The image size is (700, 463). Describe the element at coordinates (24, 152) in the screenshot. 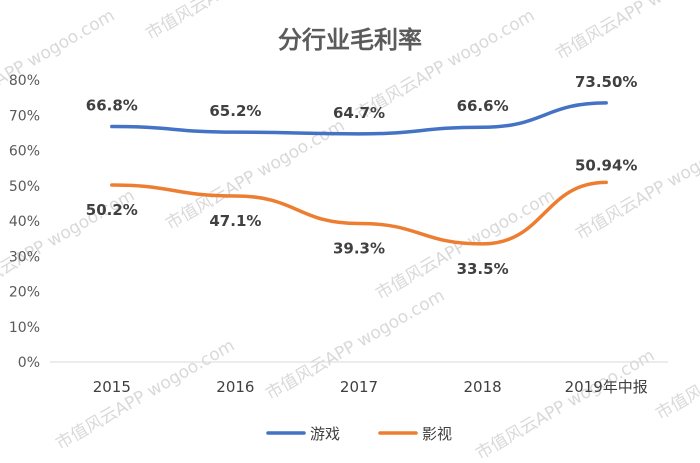

I see `y-tick-label: 60%` at that location.